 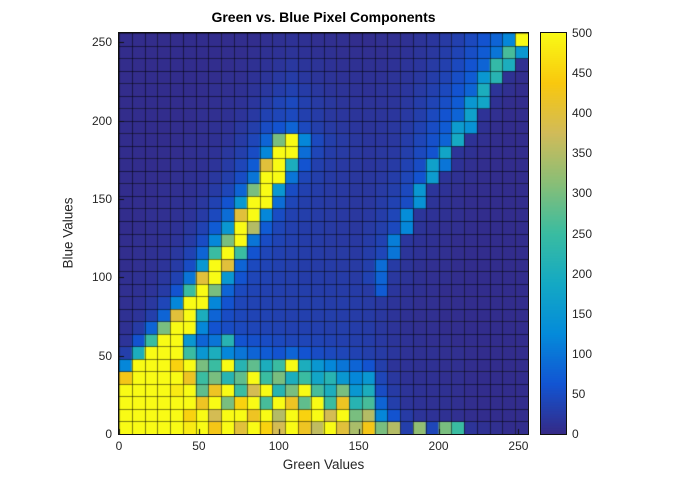 What do you see at coordinates (105, 355) in the screenshot?
I see `y-tick-label: 50` at bounding box center [105, 355].